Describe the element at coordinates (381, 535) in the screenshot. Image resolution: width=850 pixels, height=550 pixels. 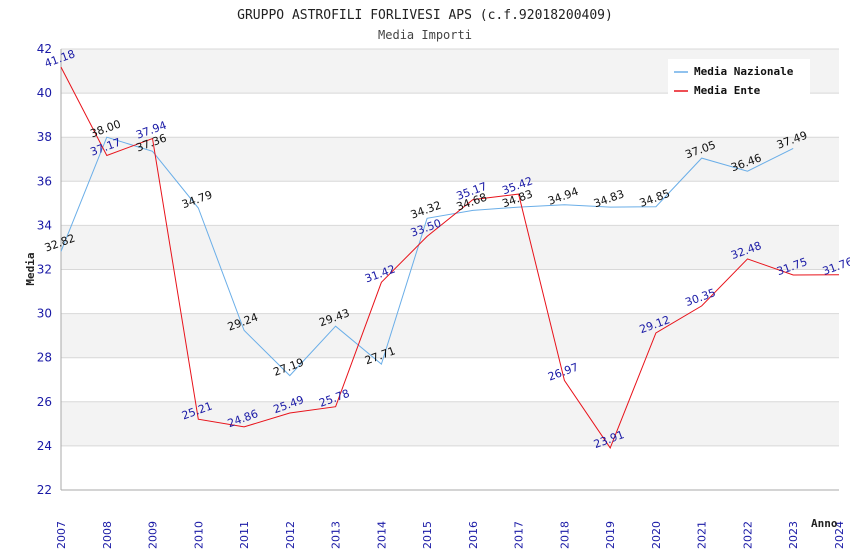
I see `x-tick-label: 2014` at that location.